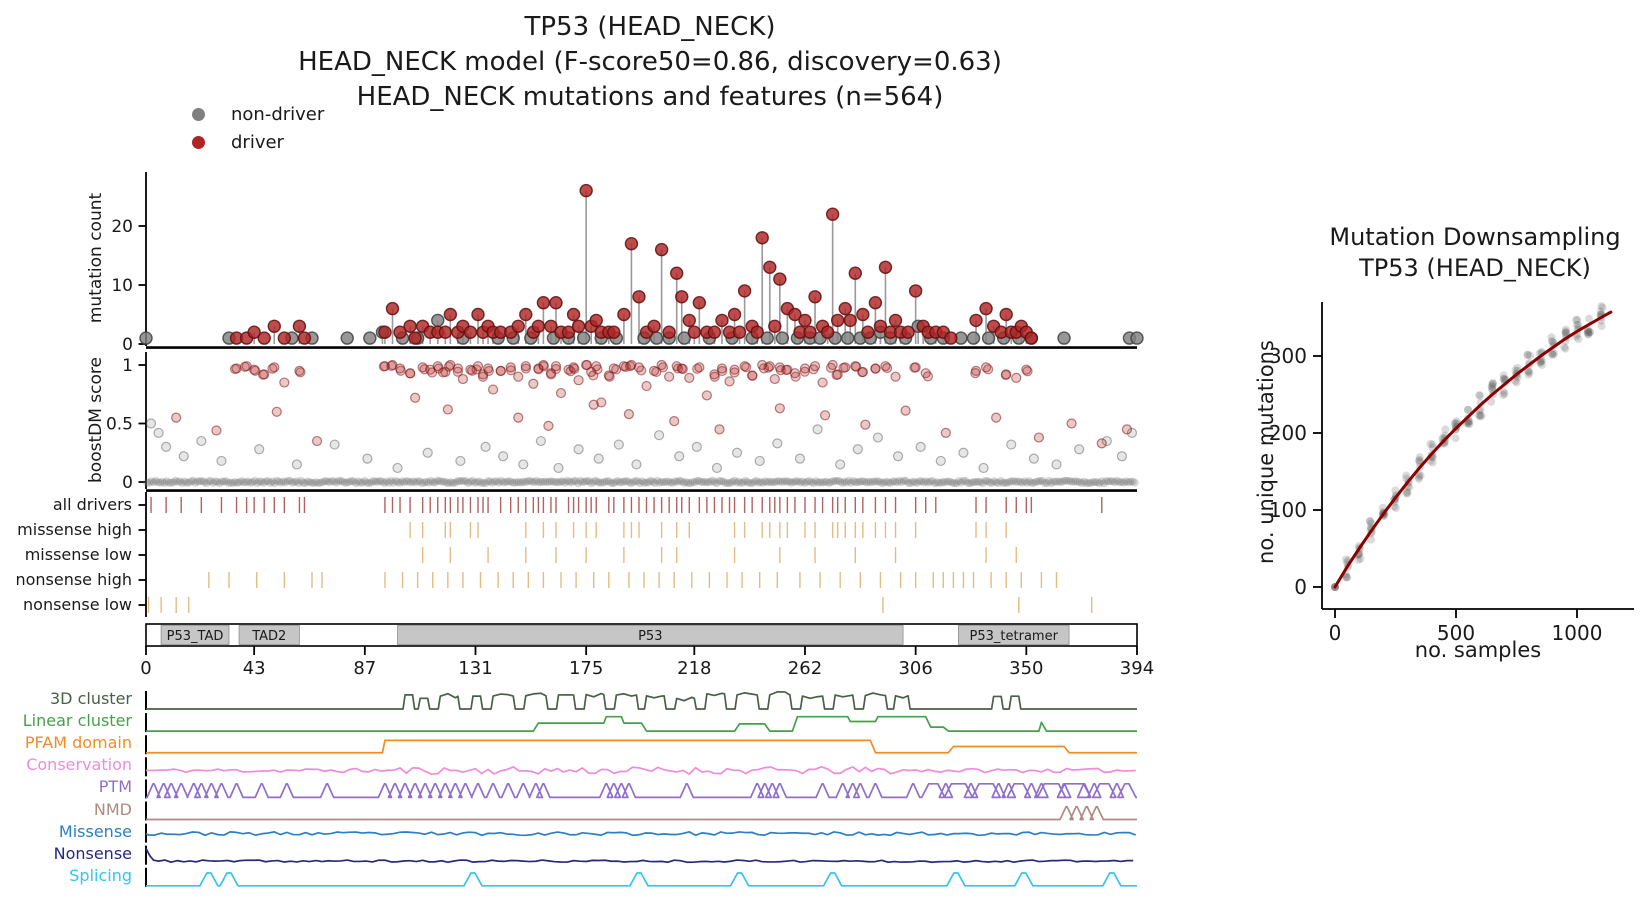  Describe the element at coordinates (1288, 510) in the screenshot. I see `tick-label: 100` at that location.